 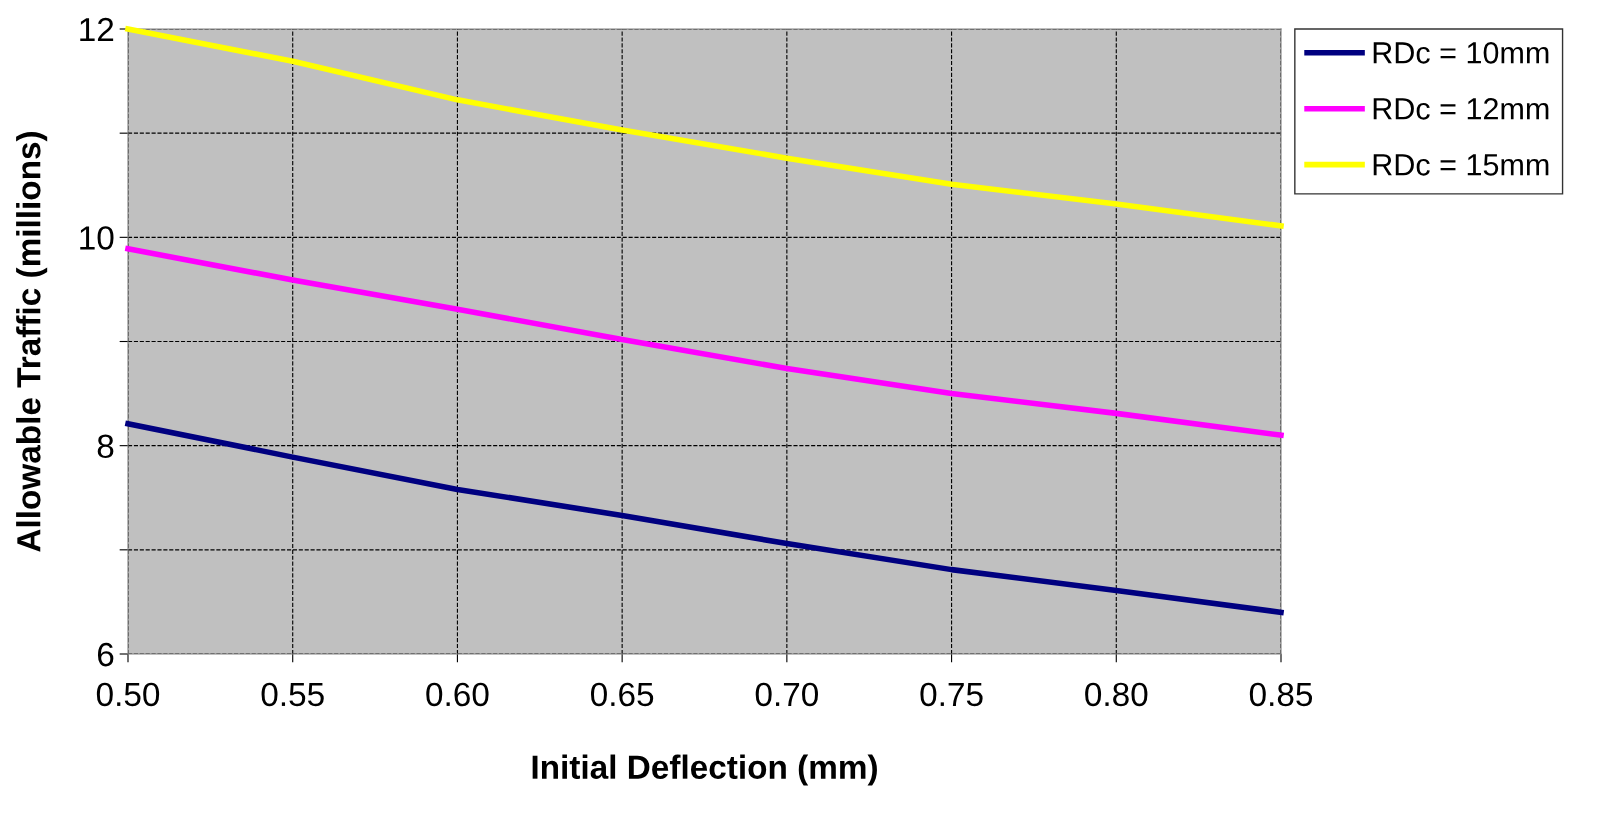 I want to click on legend-label: RDc = 15mm, so click(x=1461, y=165).